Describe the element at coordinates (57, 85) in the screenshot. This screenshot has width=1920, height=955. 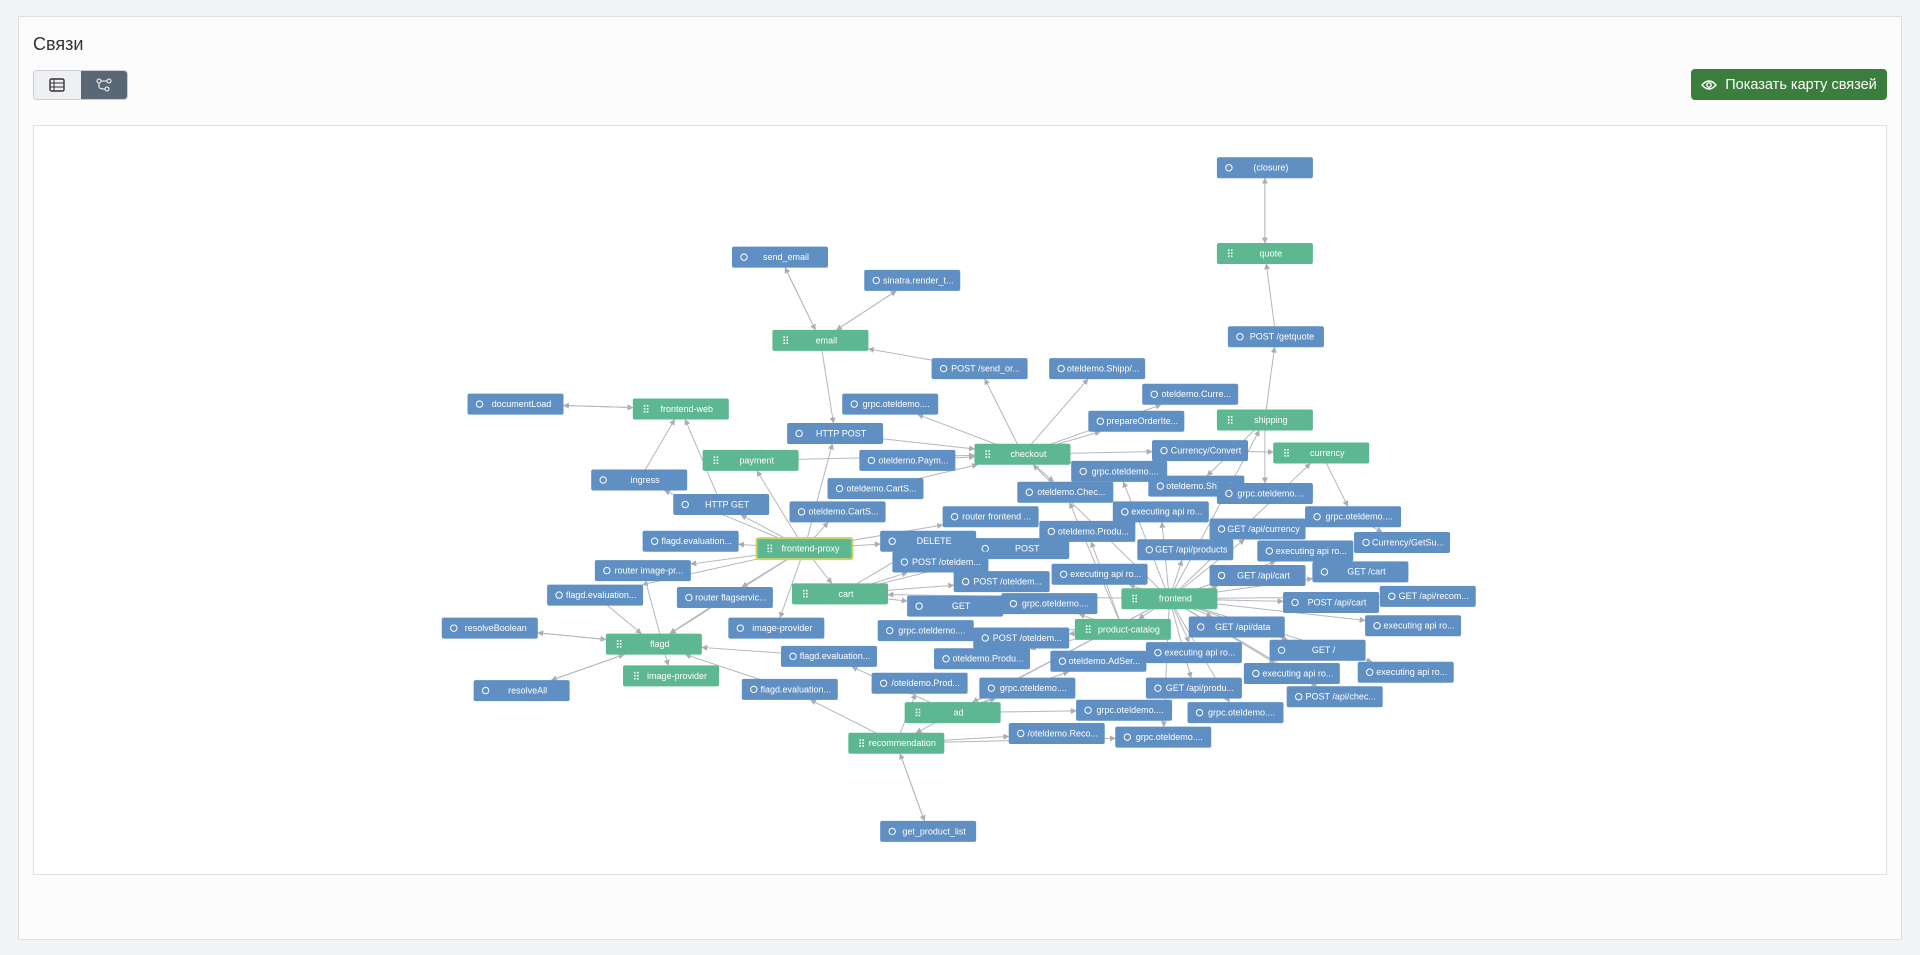
I see `table-view-button` at that location.